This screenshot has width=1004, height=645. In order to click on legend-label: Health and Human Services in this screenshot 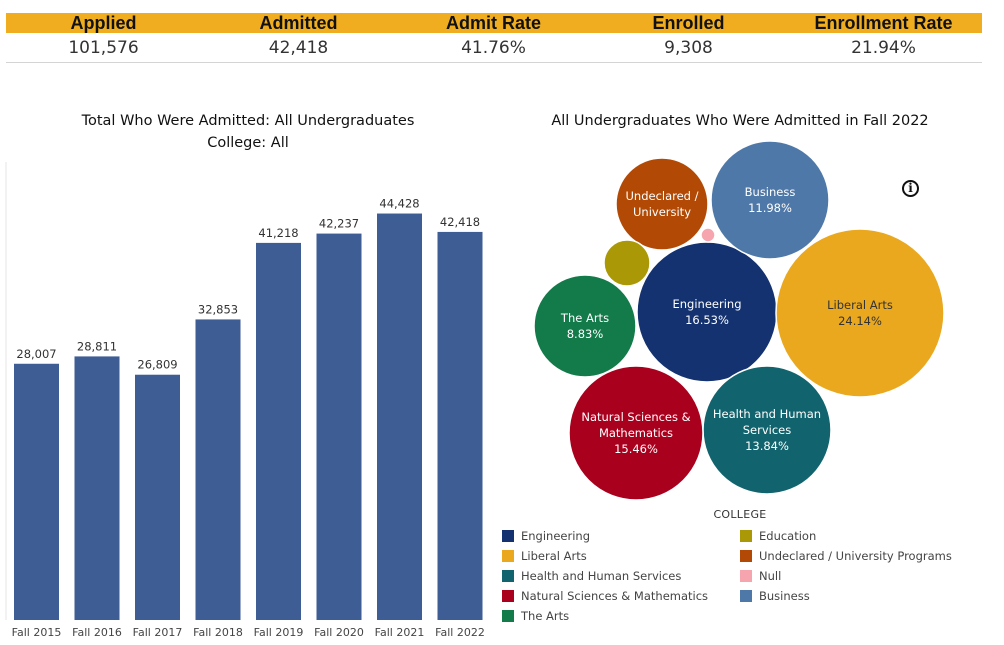, I will do `click(601, 576)`.